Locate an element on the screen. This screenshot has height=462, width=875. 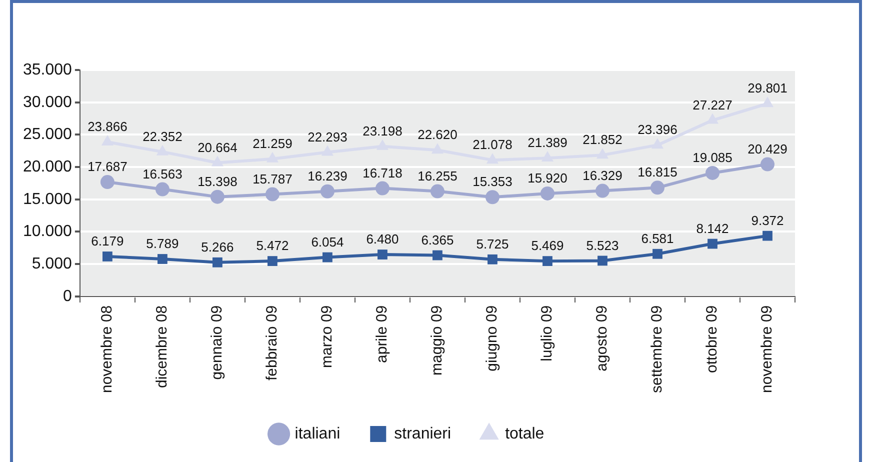
y-tick-label: 30.000 is located at coordinates (47, 102).